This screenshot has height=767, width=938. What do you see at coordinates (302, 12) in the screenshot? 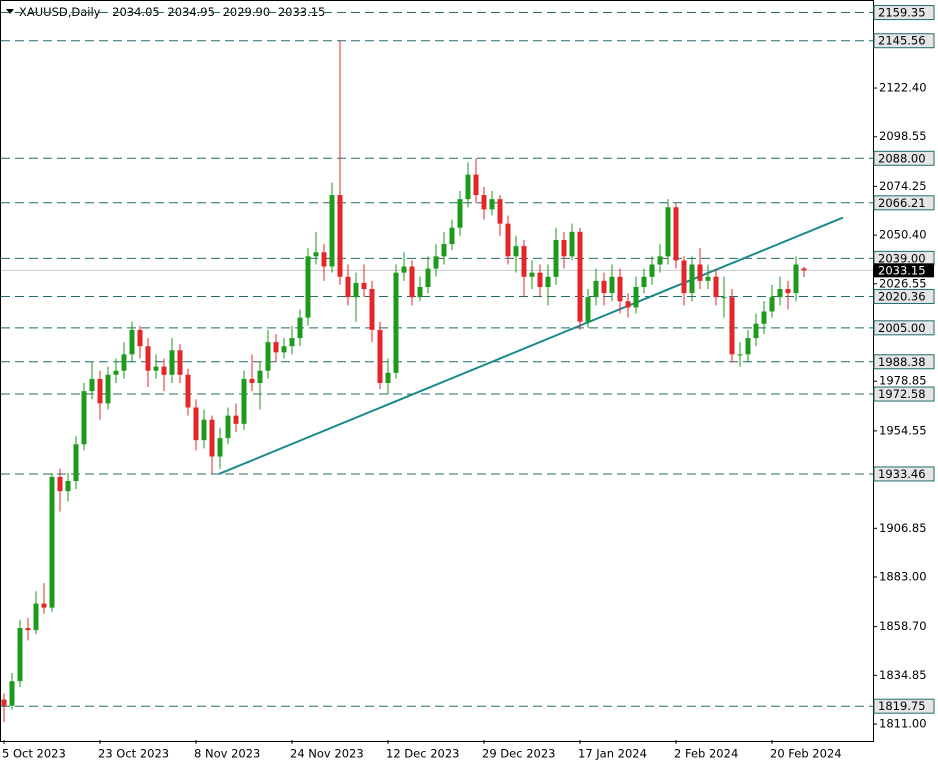
I see `header-close: 2033.15` at bounding box center [302, 12].